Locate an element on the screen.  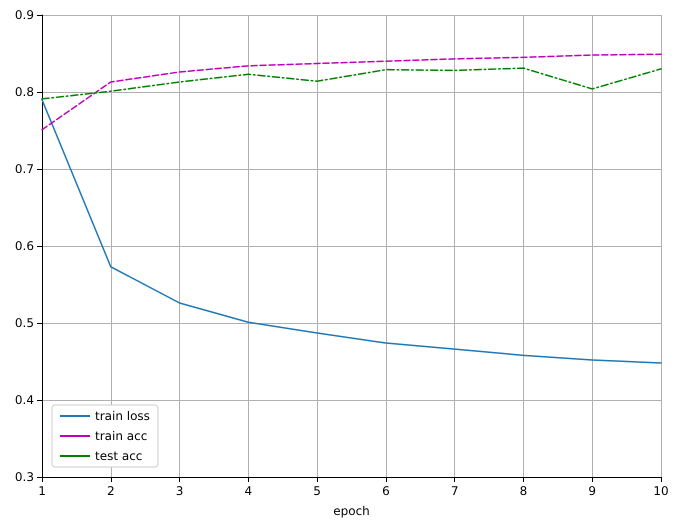
y-tick-label: 0.7 is located at coordinates (24, 169).